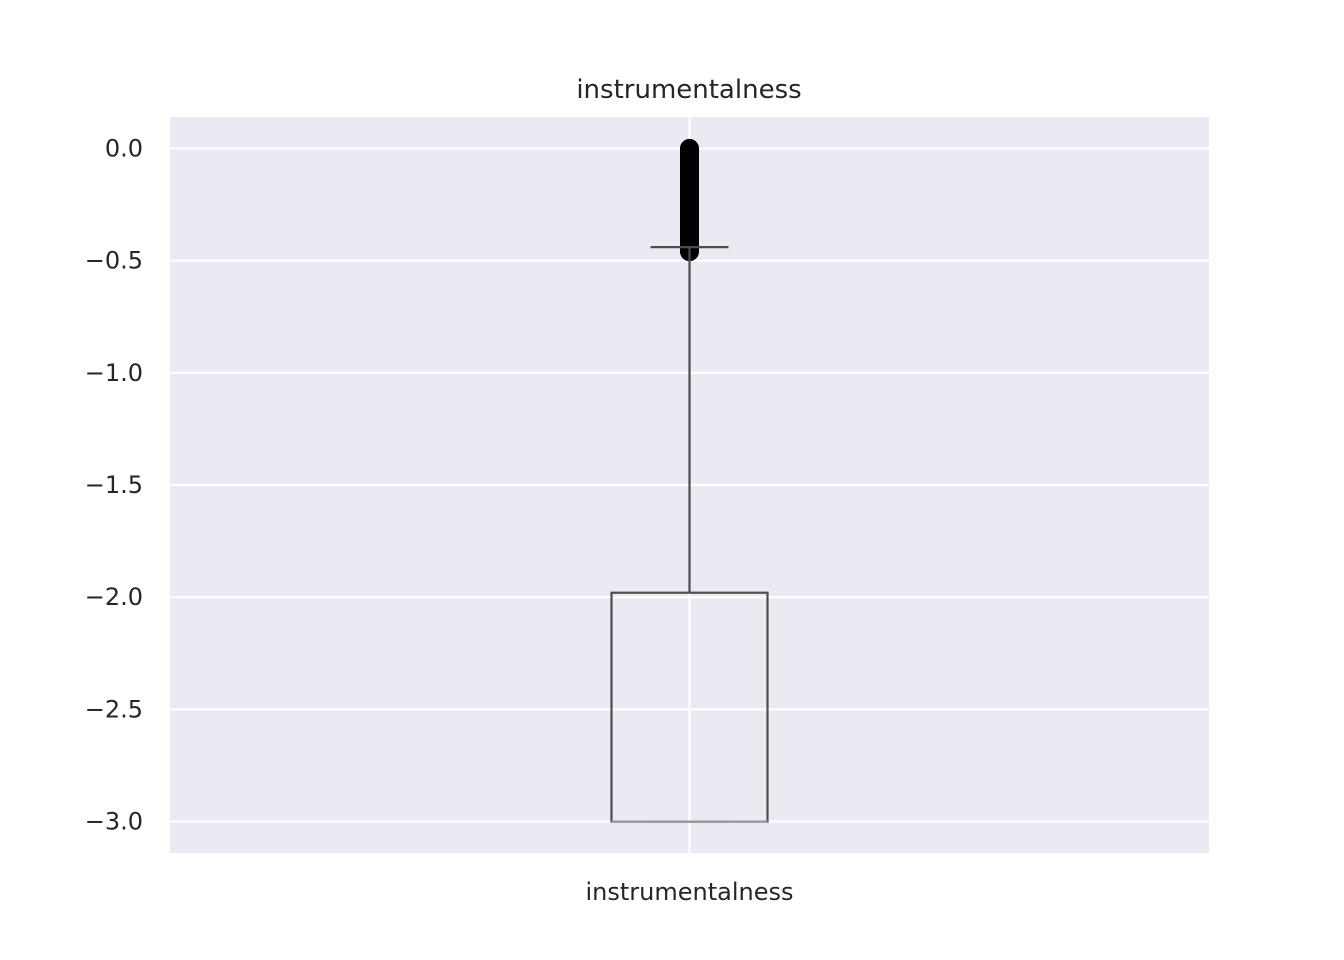 Image resolution: width=1344 pixels, height=960 pixels. I want to click on y-tick-label: −1.5, so click(114, 485).